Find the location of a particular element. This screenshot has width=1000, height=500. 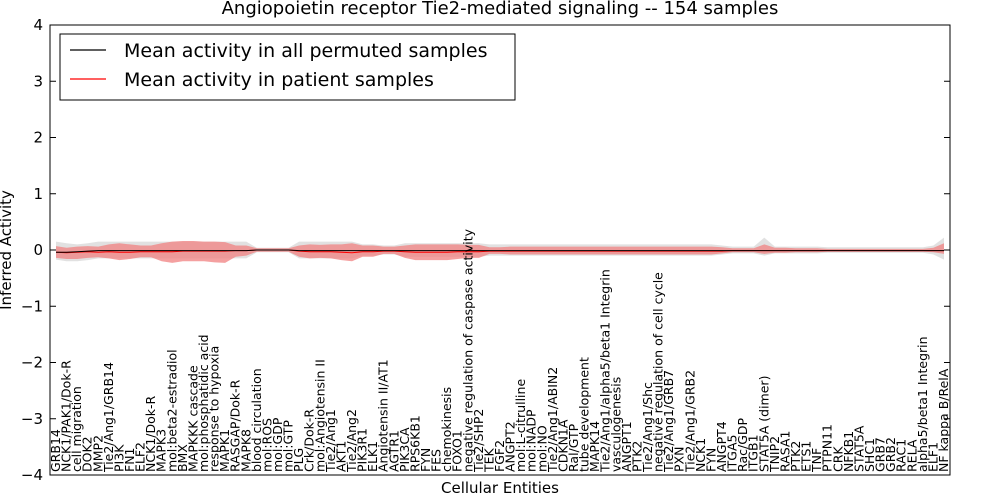

category-label: MAPK3 is located at coordinates (161, 450).